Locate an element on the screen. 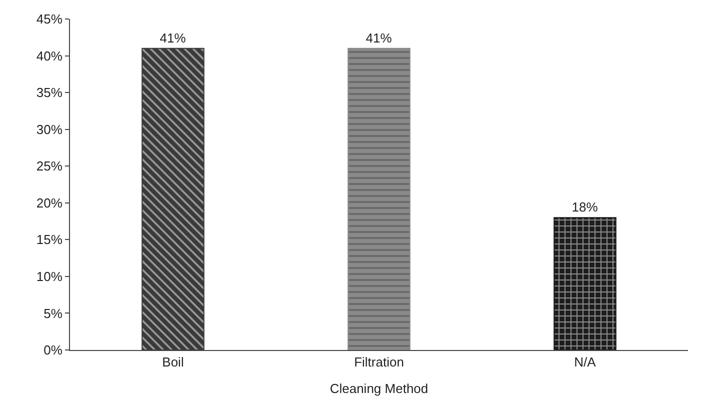 The image size is (708, 406). y-tick-label: 0% is located at coordinates (53, 350).